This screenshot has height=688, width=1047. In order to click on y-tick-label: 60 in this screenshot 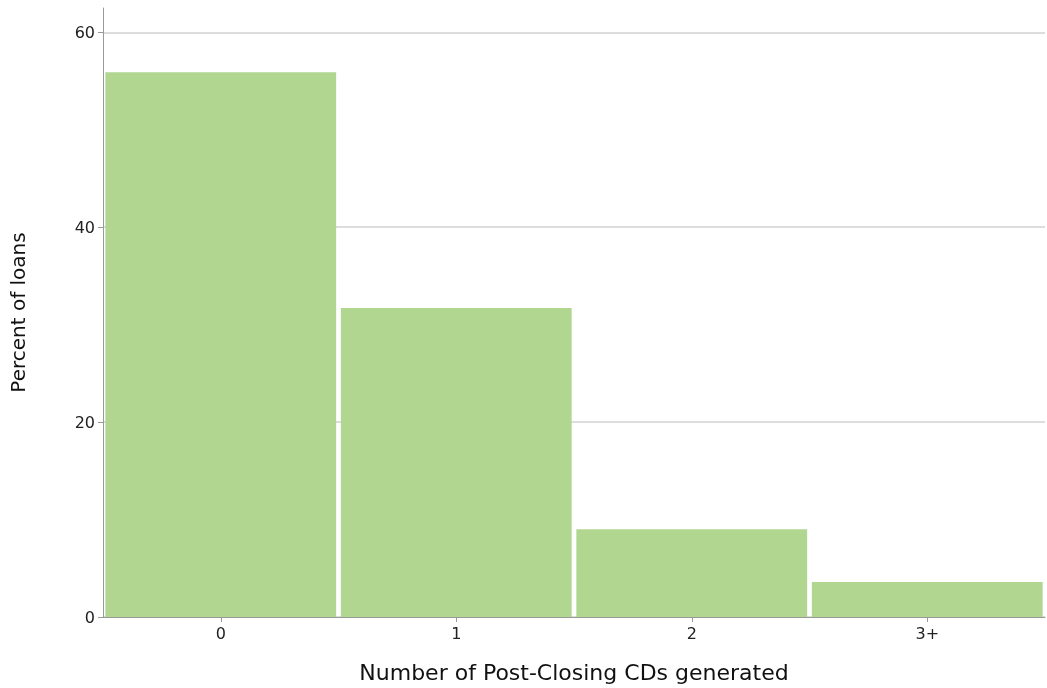, I will do `click(84, 32)`.